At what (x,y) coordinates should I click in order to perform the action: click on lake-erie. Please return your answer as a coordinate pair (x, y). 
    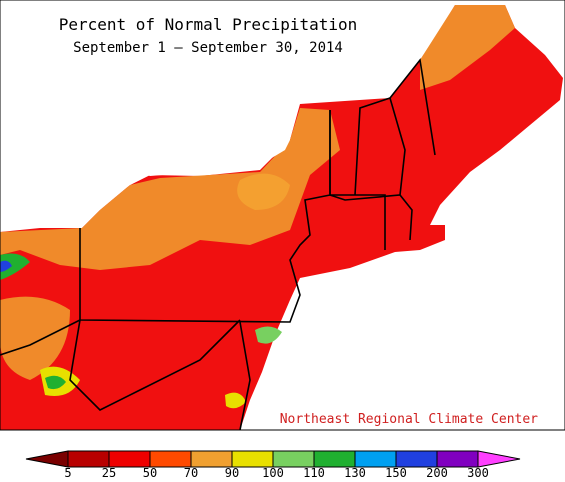
    Looking at the image, I should click on (77, 191).